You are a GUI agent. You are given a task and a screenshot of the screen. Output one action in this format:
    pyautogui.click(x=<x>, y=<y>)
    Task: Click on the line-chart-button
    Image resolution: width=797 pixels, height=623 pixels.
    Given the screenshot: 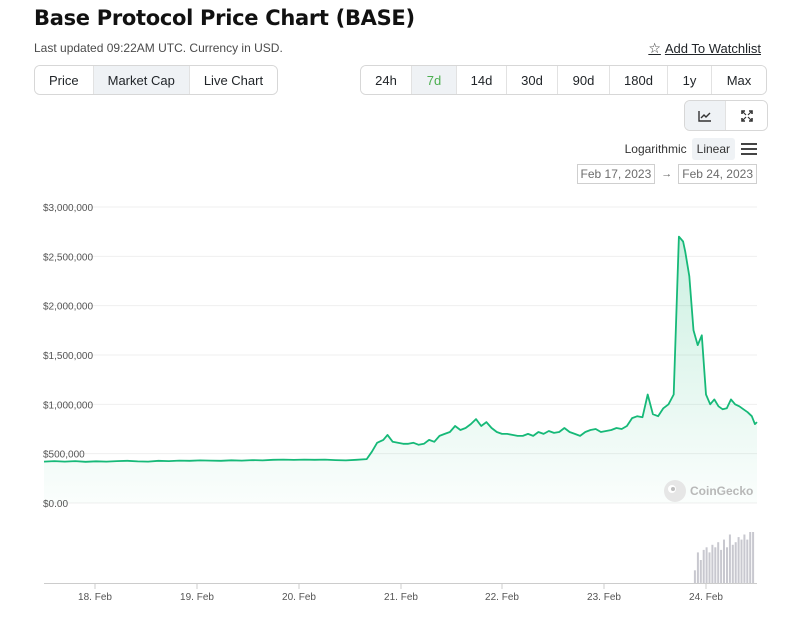 What is the action you would take?
    pyautogui.click(x=705, y=115)
    